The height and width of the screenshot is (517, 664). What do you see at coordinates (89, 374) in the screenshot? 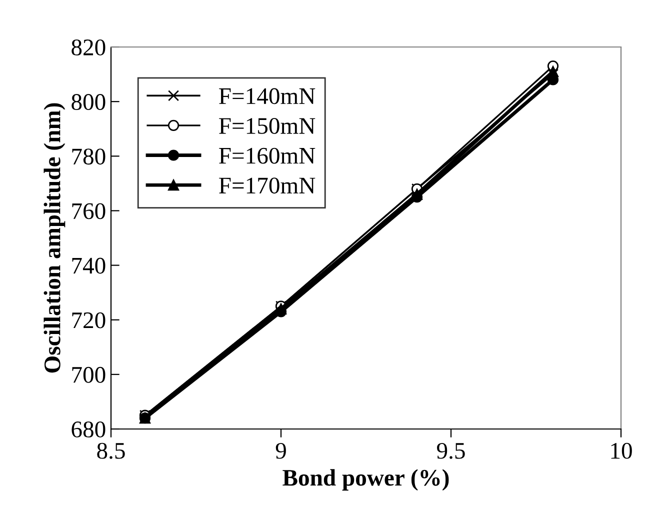
I see `y-tick-label: 700` at bounding box center [89, 374].